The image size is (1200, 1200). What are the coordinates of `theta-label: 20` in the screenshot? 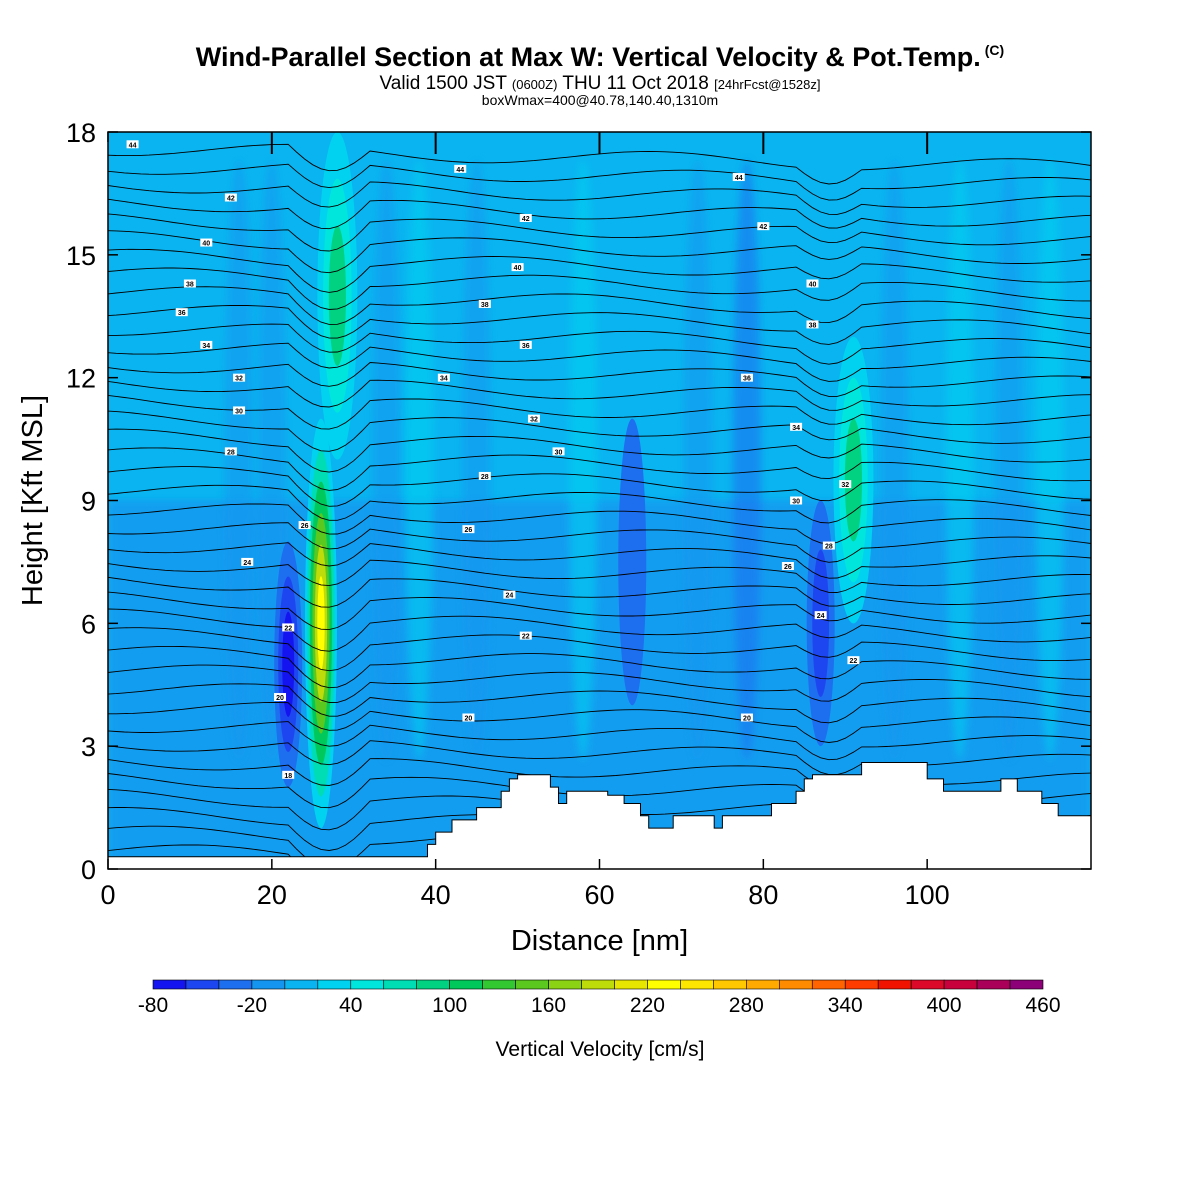 It's located at (280, 697).